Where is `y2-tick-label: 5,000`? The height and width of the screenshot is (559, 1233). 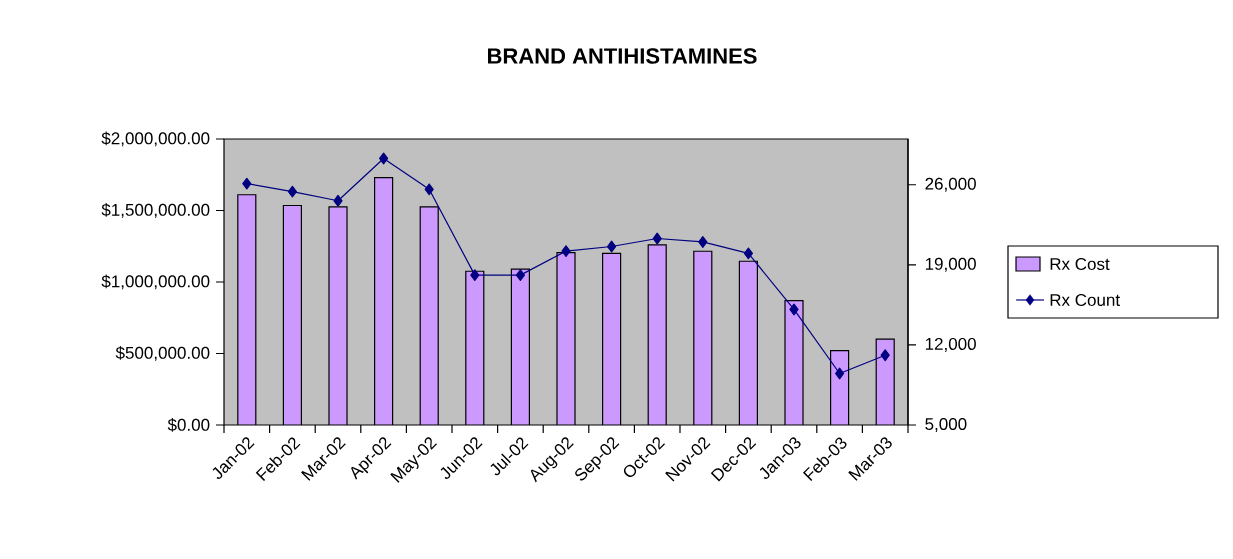
y2-tick-label: 5,000 is located at coordinates (946, 425).